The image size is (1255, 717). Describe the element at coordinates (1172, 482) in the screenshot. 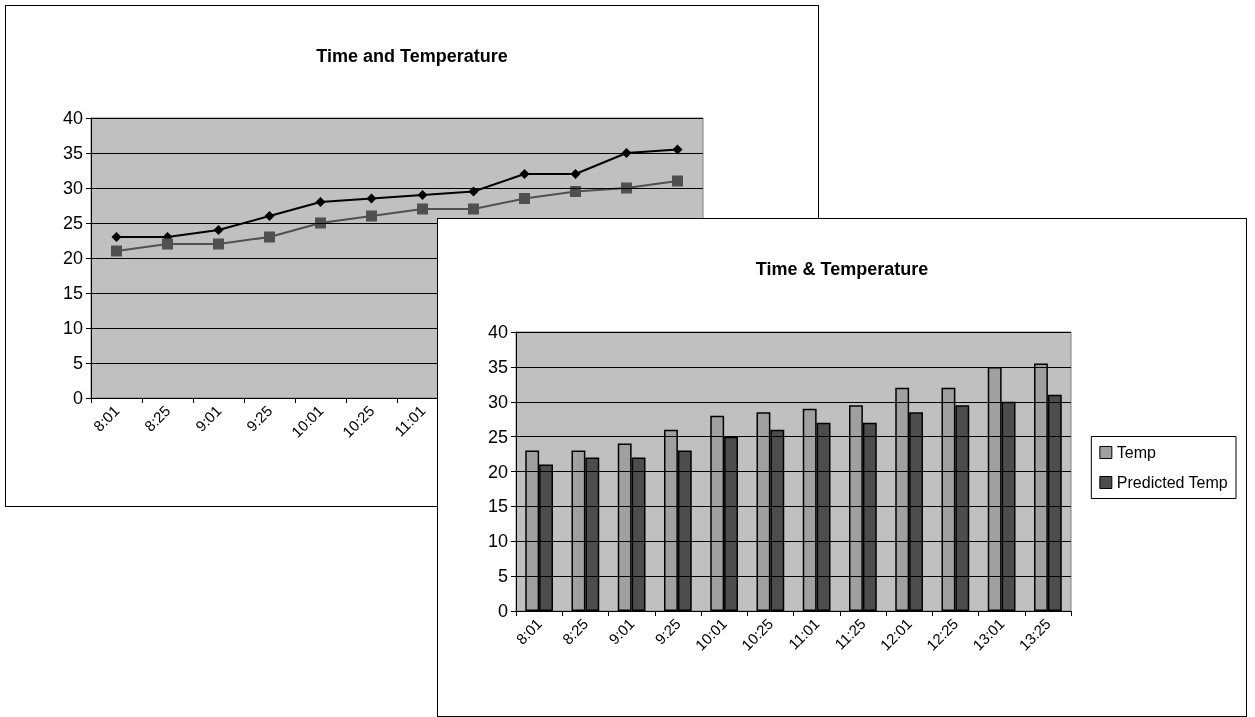

I see `legend-label: Predicted Temp` at that location.